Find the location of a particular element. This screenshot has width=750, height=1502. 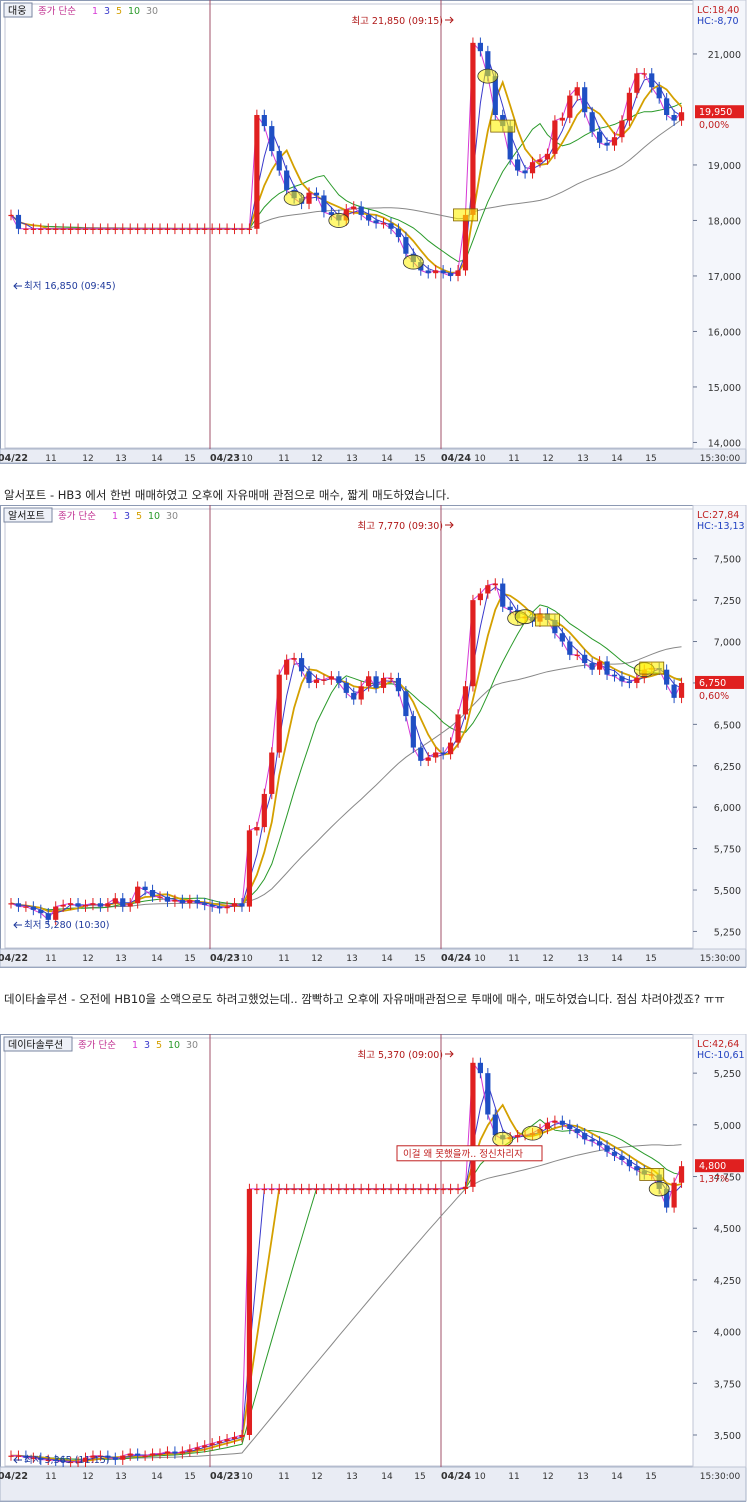

high-arrow is located at coordinates (449, 1054).